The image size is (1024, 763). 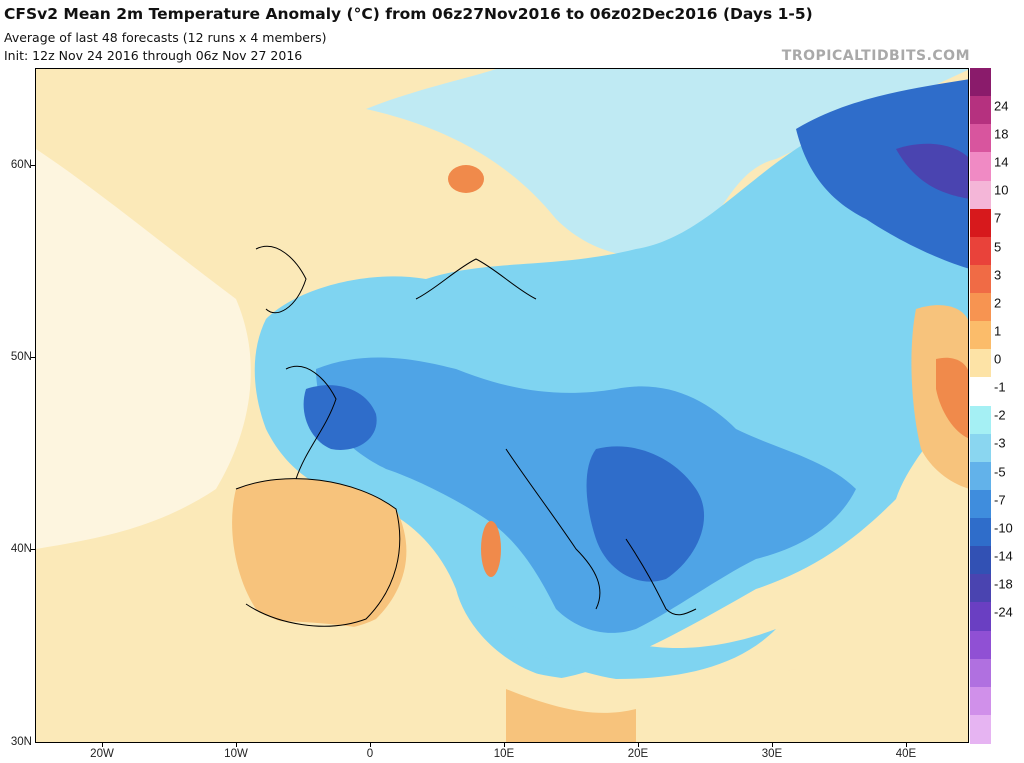 What do you see at coordinates (998, 303) in the screenshot?
I see `colorbar-label: 2` at bounding box center [998, 303].